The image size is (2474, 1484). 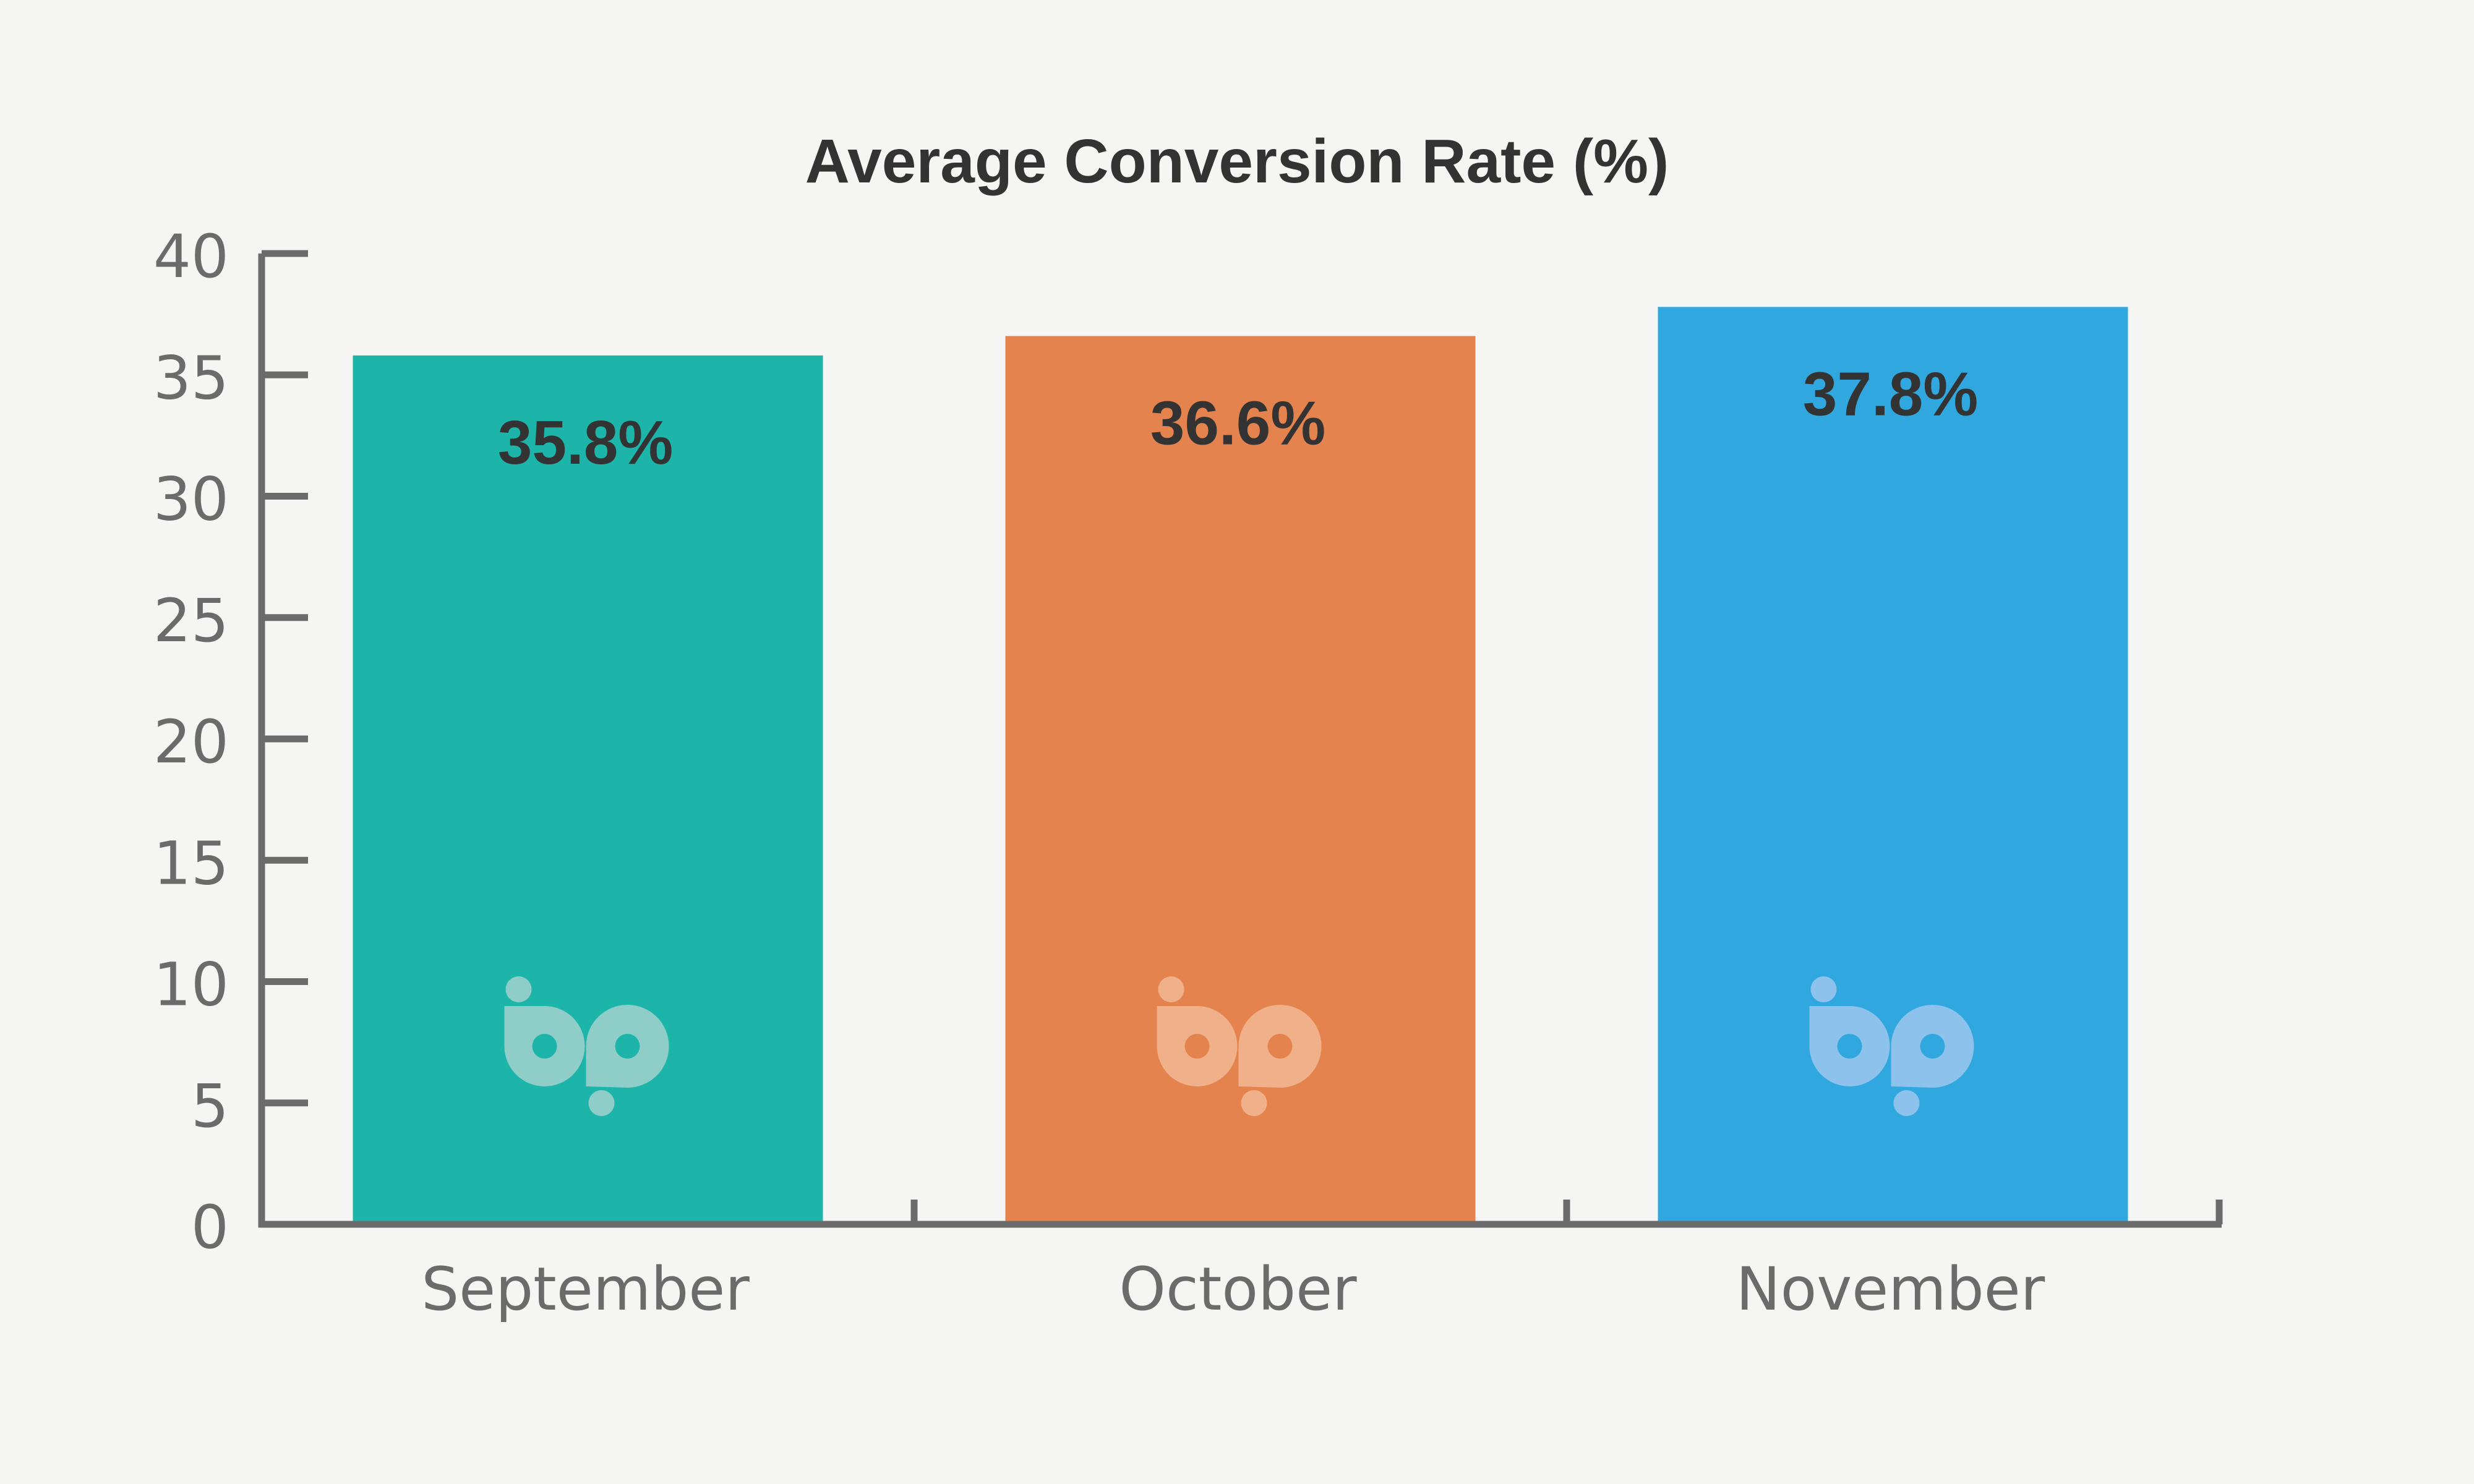 I want to click on y-tick-label: 40, so click(x=191, y=256).